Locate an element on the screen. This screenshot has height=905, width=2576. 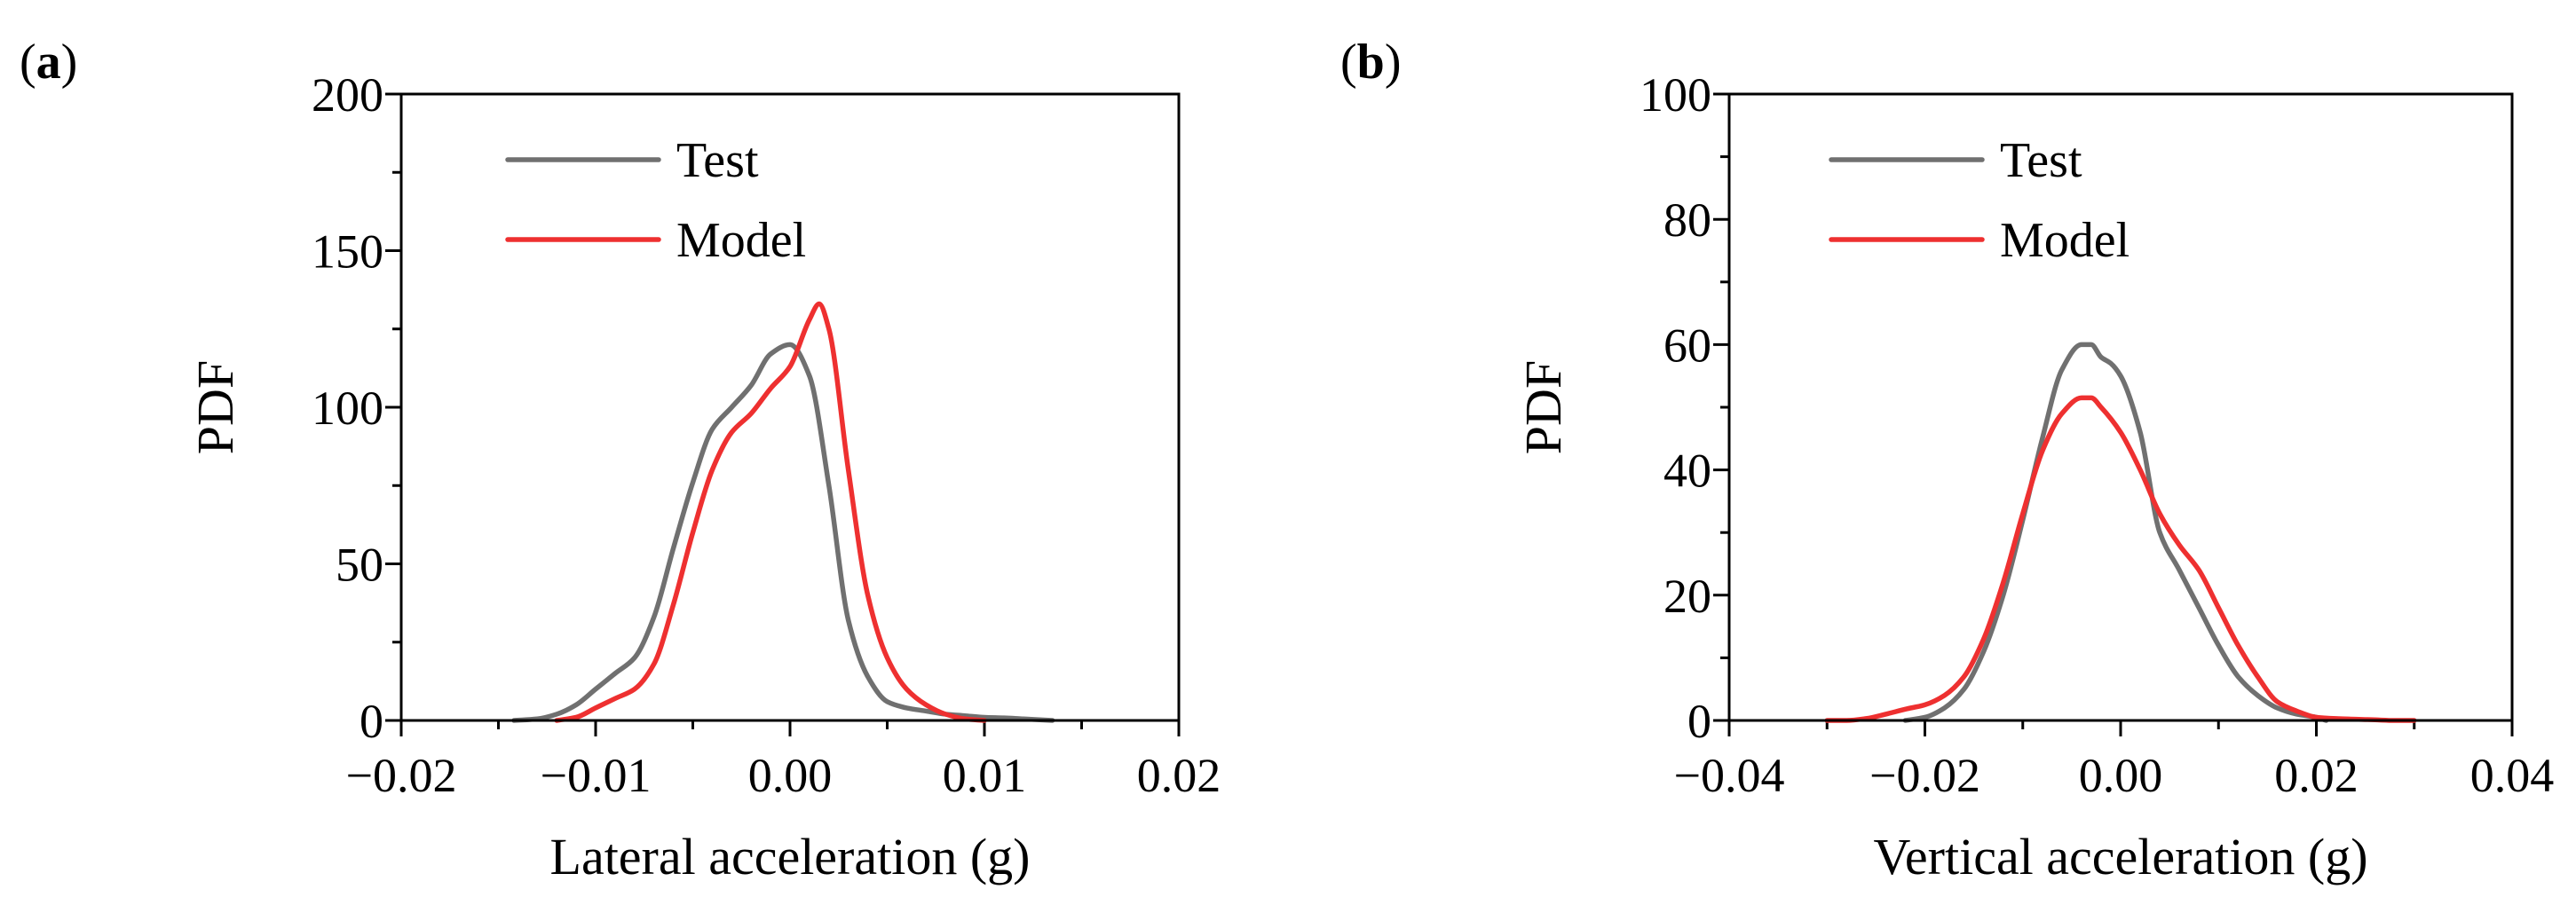
panel-a-series is located at coordinates (783, 512).